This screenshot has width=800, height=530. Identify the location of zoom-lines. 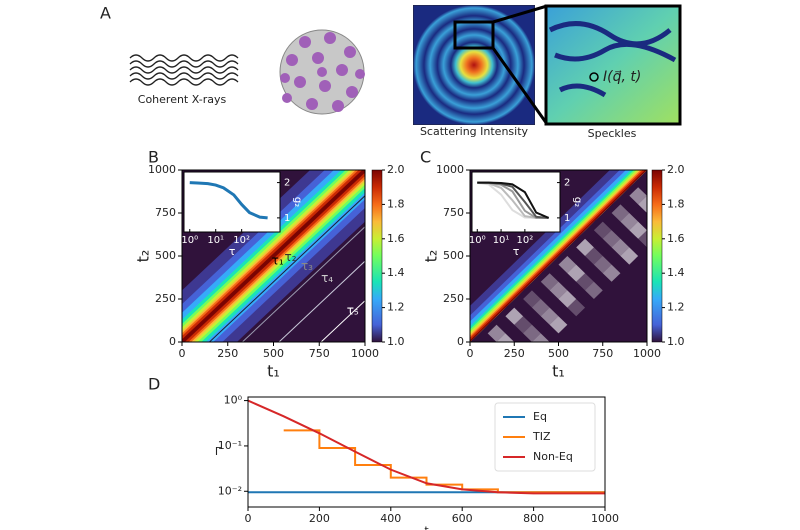
(520, 64).